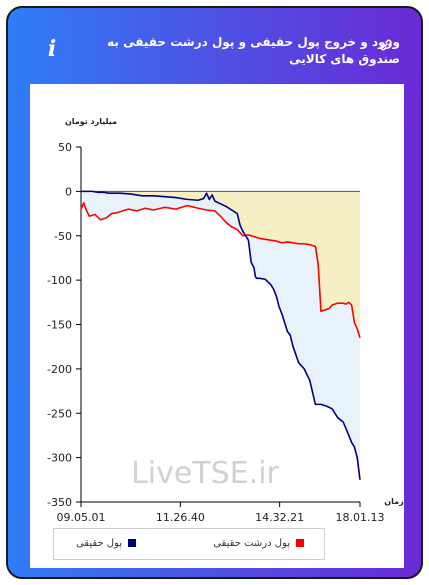 The width and height of the screenshot is (429, 585). Describe the element at coordinates (59, 413) in the screenshot. I see `y-tick-label: -250` at that location.